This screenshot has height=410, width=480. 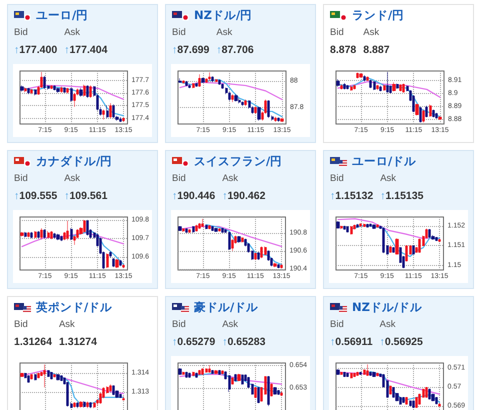 What do you see at coordinates (352, 196) in the screenshot?
I see `text: ↑1.15132` at bounding box center [352, 196].